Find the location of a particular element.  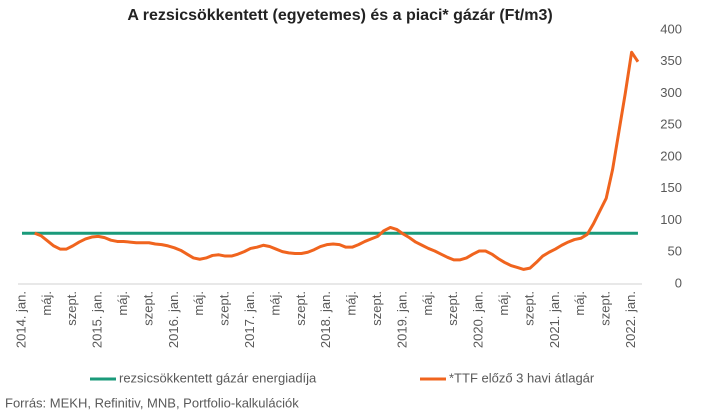

y-tick-label: 150 is located at coordinates (671, 187).